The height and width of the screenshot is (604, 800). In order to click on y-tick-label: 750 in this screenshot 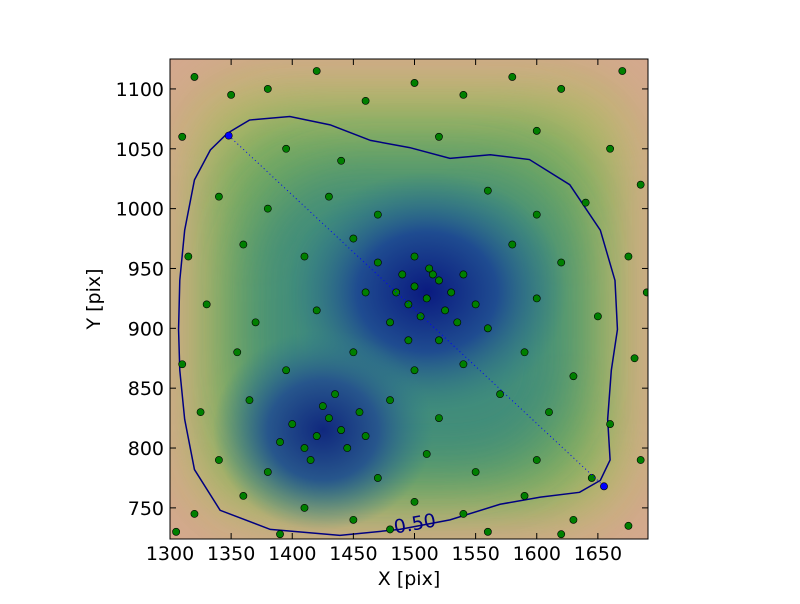, I will do `click(146, 509)`.